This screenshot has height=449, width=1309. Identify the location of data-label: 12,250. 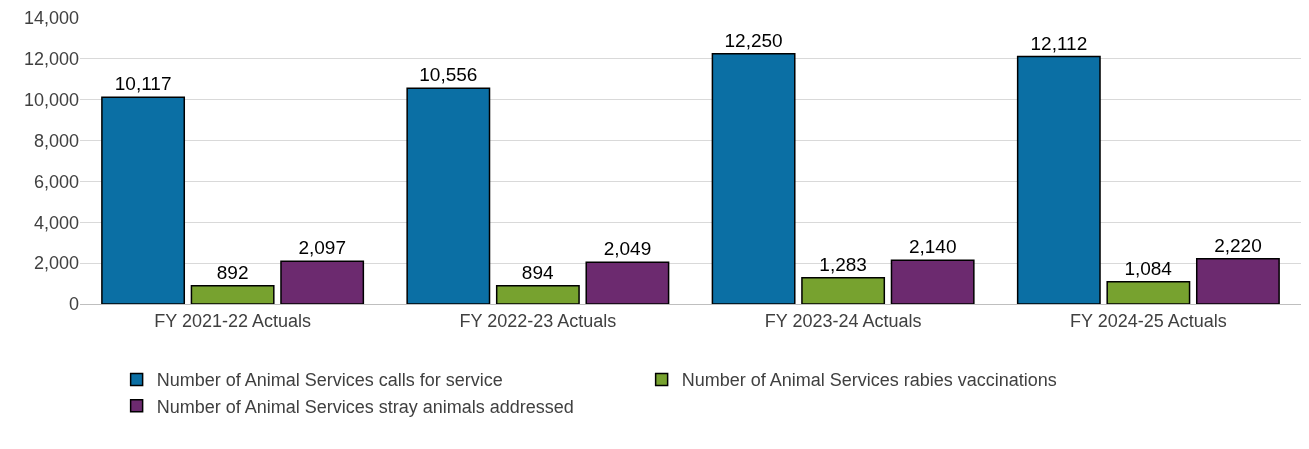
(753, 40).